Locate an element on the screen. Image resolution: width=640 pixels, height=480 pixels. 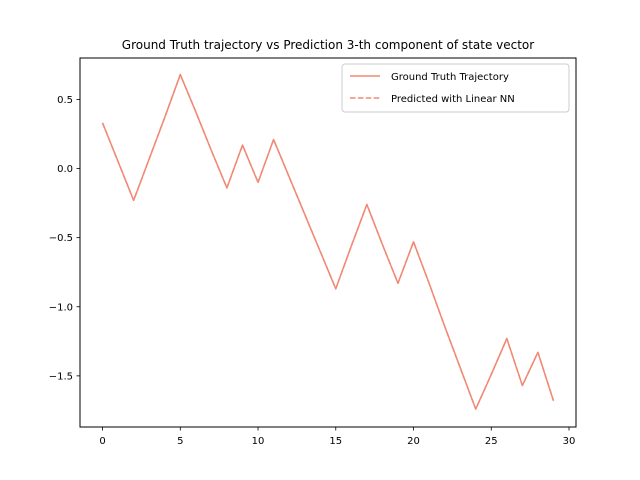
y-tick-label: −1.0 is located at coordinates (61, 307).